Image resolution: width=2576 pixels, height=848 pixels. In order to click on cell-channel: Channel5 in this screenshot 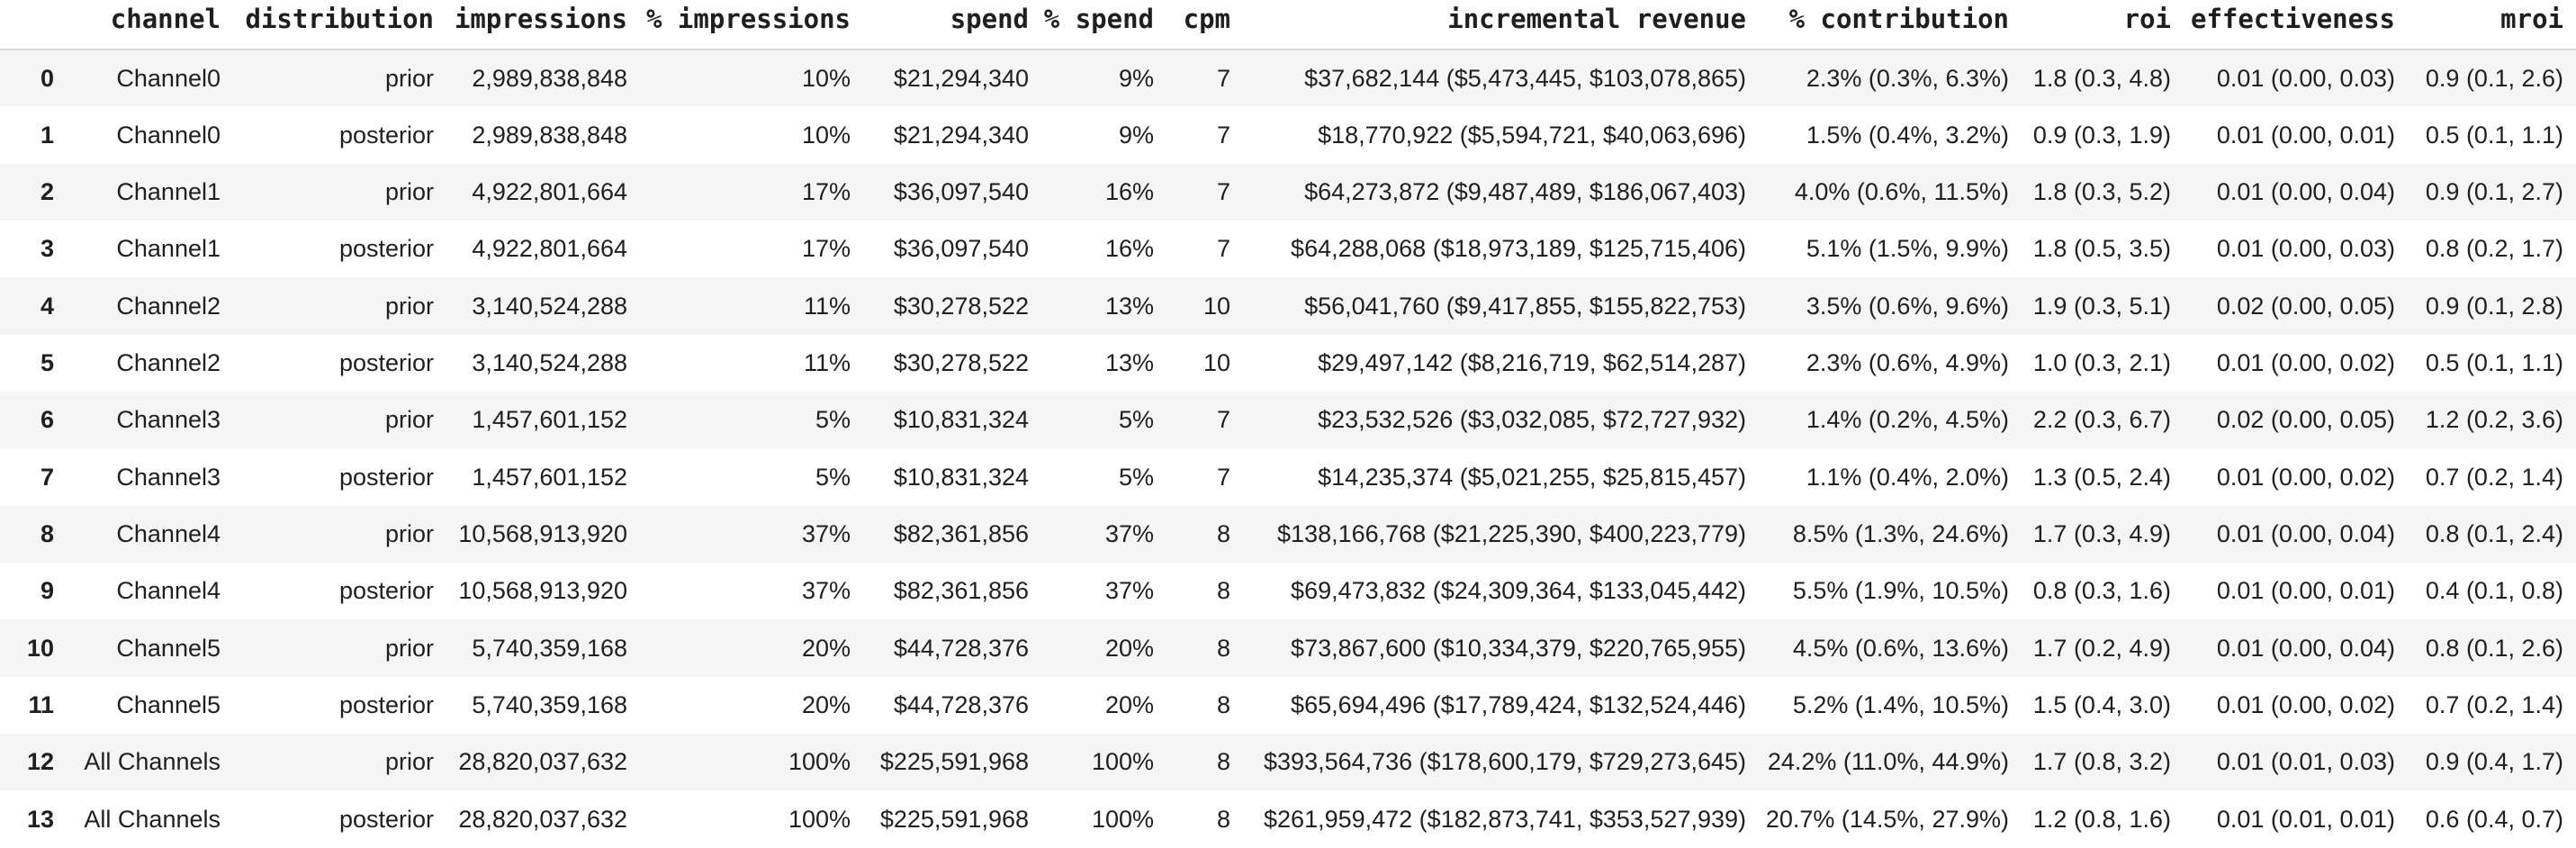, I will do `click(168, 648)`.